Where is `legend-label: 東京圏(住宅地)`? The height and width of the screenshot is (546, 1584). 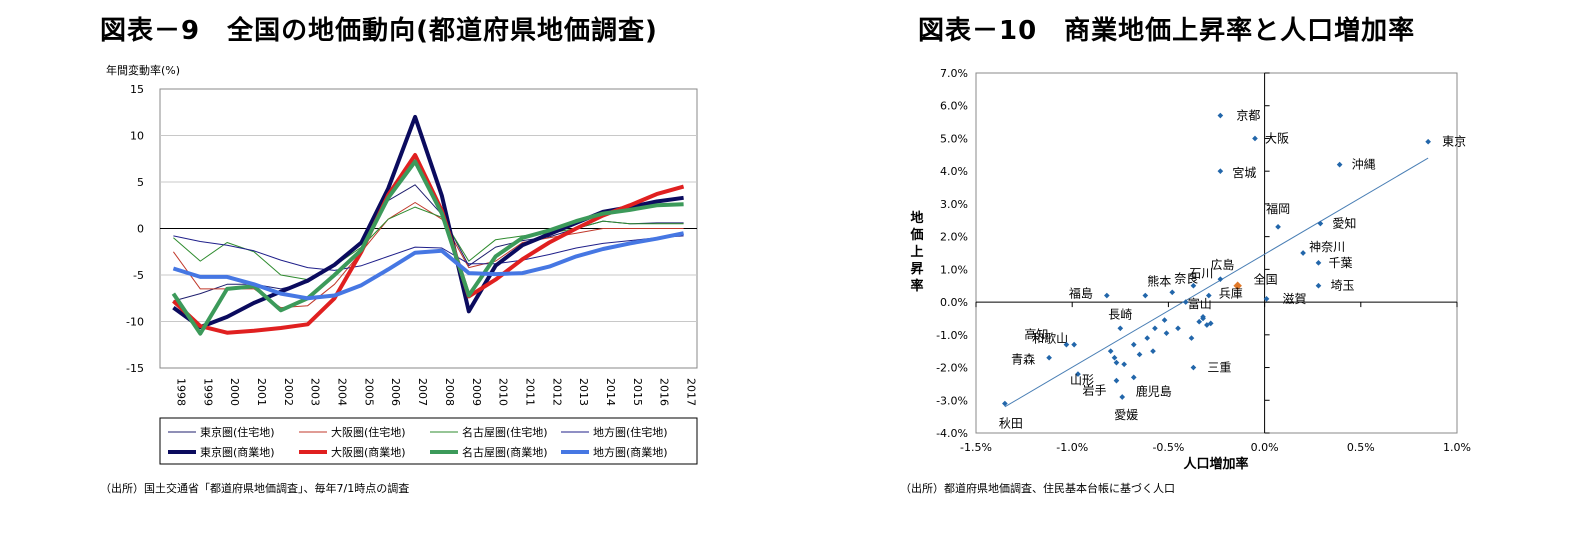
legend-label: 東京圏(住宅地) is located at coordinates (237, 432).